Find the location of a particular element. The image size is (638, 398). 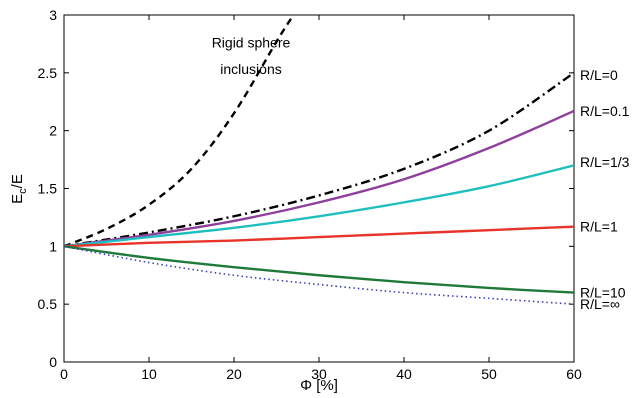

svg-text: Ec/E is located at coordinates (19, 189).